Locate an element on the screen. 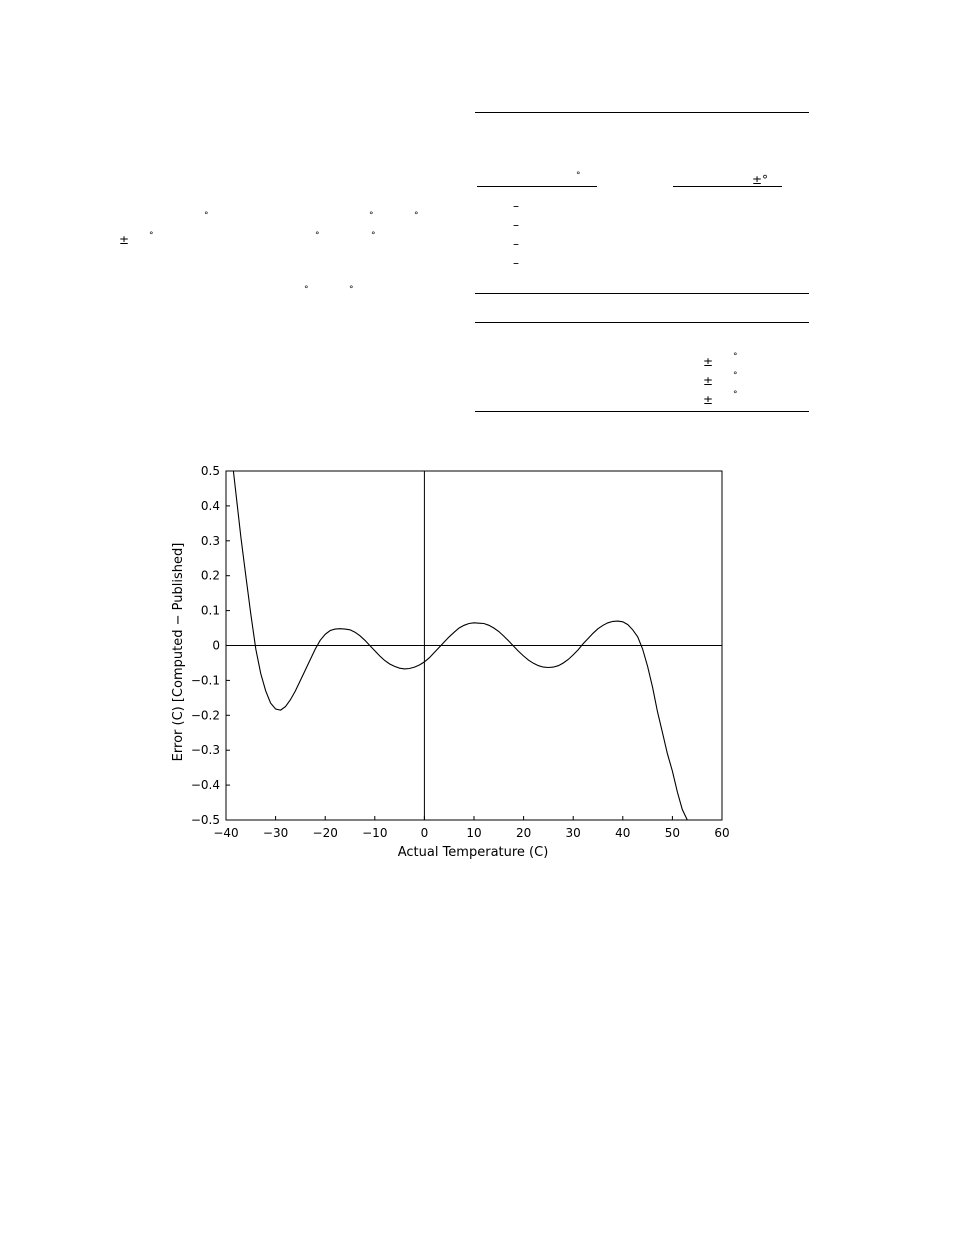 Image resolution: width=954 pixels, height=1235 pixels. x-tick-label: 20 is located at coordinates (523, 833).